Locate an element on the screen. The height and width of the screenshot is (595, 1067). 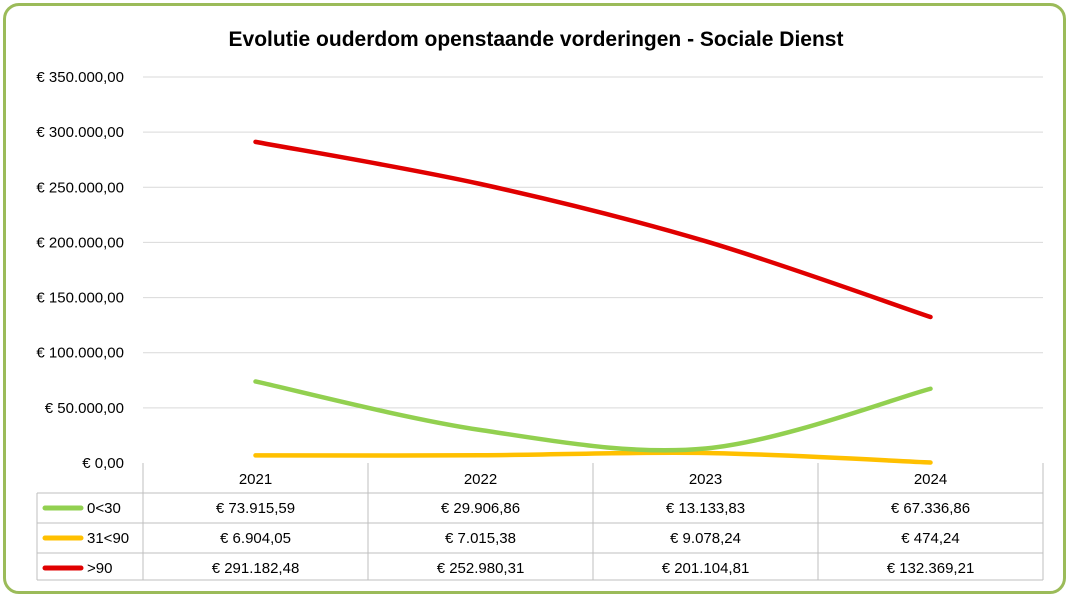
y-tick-label: € 250.000,00 is located at coordinates (80, 187).